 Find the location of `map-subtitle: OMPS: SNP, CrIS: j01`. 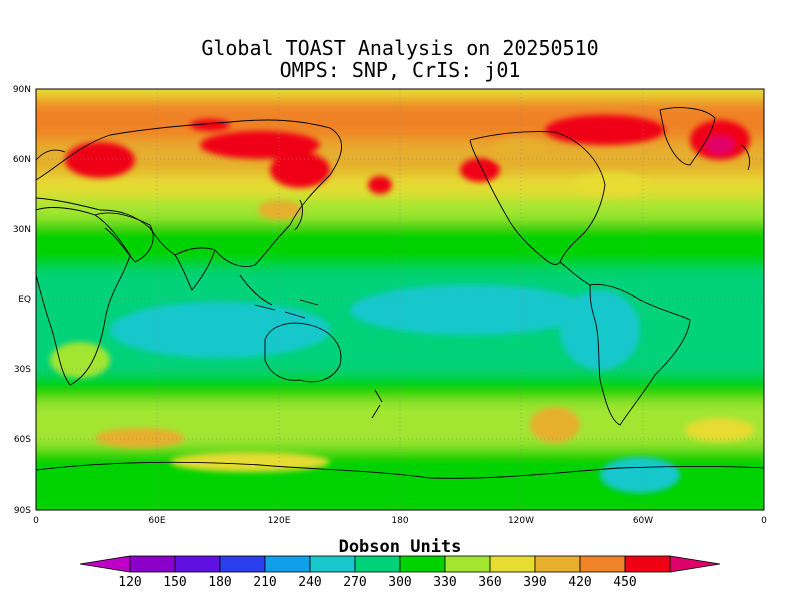

map-subtitle: OMPS: SNP, CrIS: j01 is located at coordinates (400, 70).